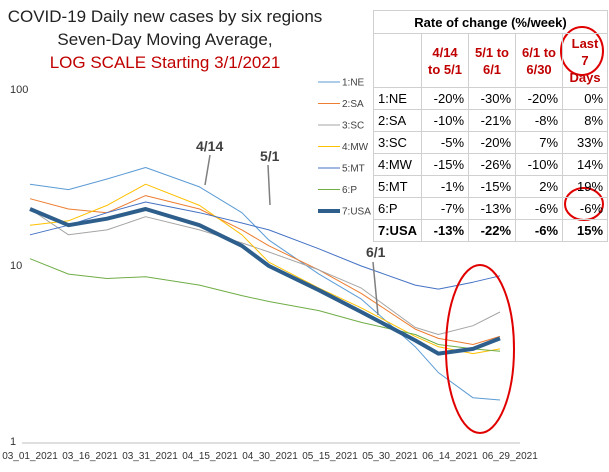  I want to click on x-tick-label: 03_16_2021, so click(90, 456).